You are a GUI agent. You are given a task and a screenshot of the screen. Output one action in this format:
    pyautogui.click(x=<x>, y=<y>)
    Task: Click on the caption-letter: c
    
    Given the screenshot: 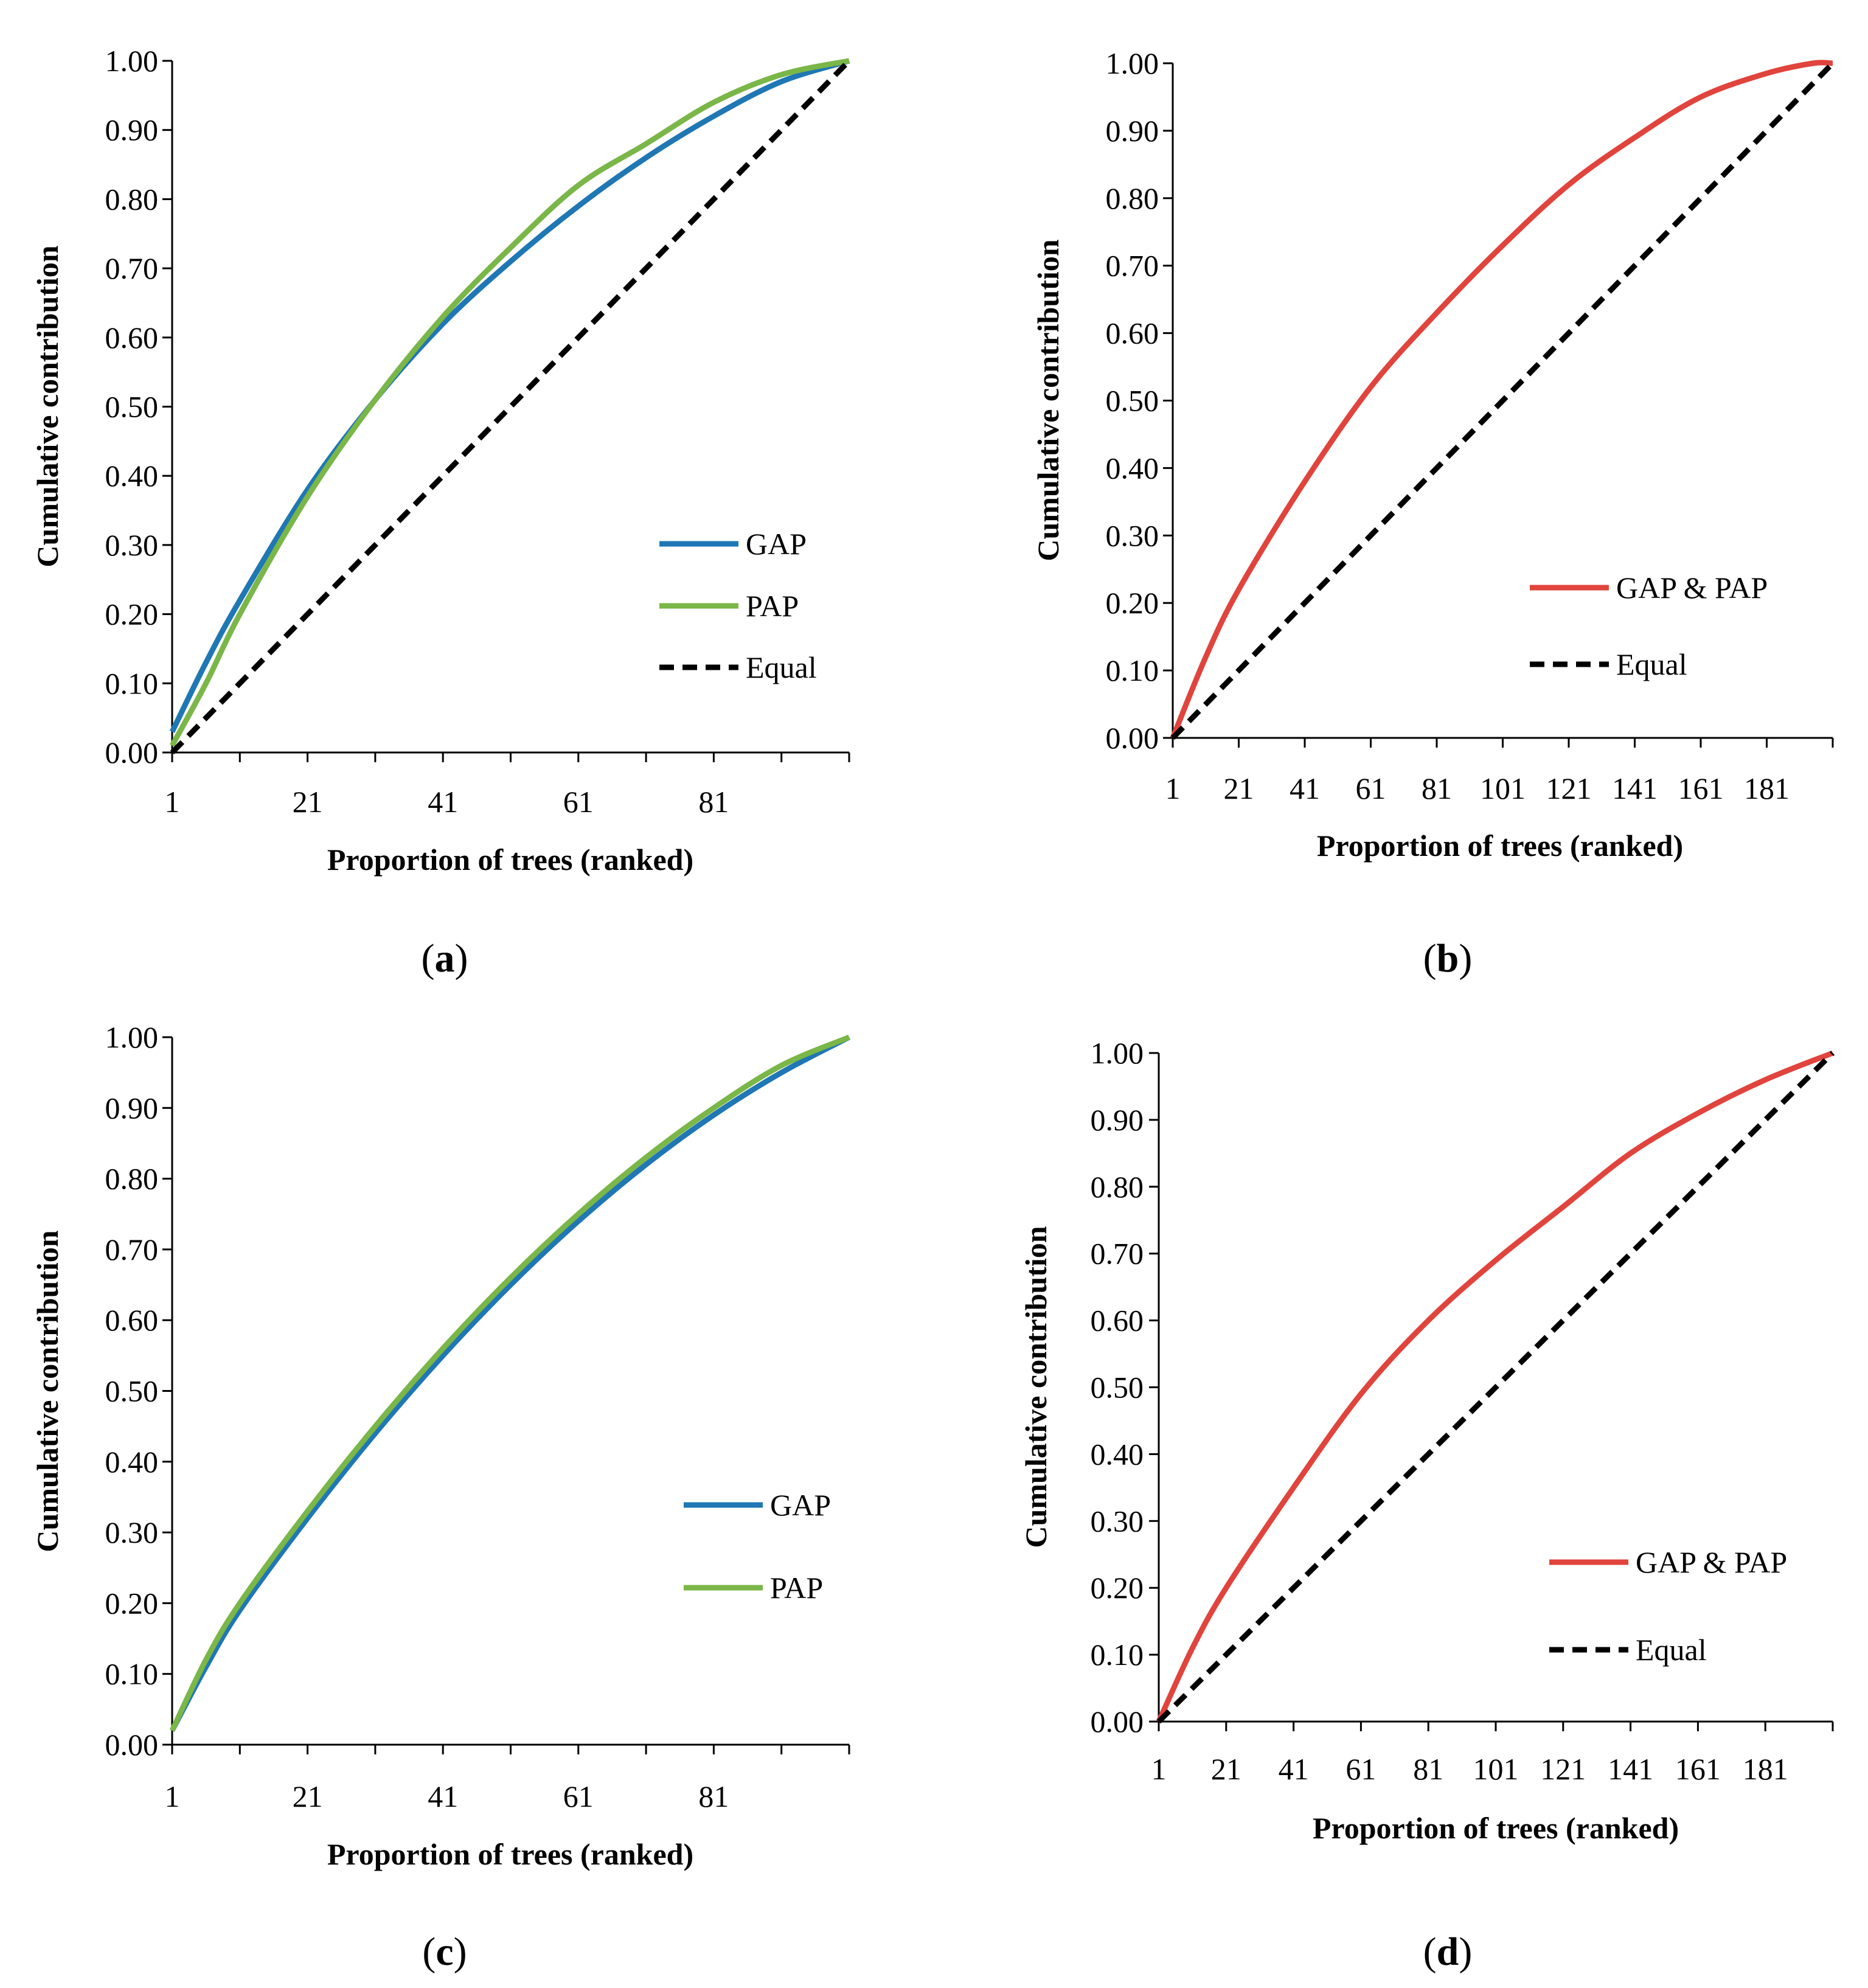 What is the action you would take?
    pyautogui.click(x=445, y=1952)
    